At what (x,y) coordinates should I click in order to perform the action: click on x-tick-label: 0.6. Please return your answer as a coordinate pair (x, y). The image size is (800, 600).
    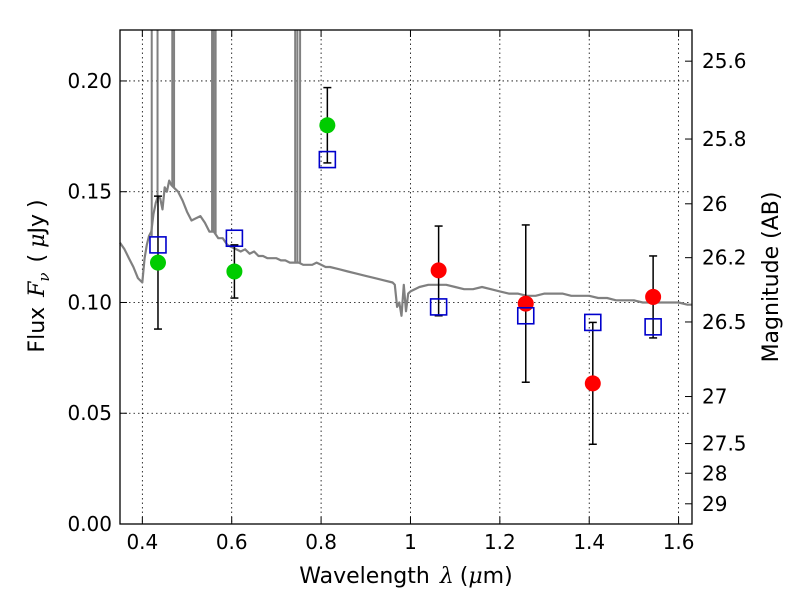
    Looking at the image, I should click on (232, 542).